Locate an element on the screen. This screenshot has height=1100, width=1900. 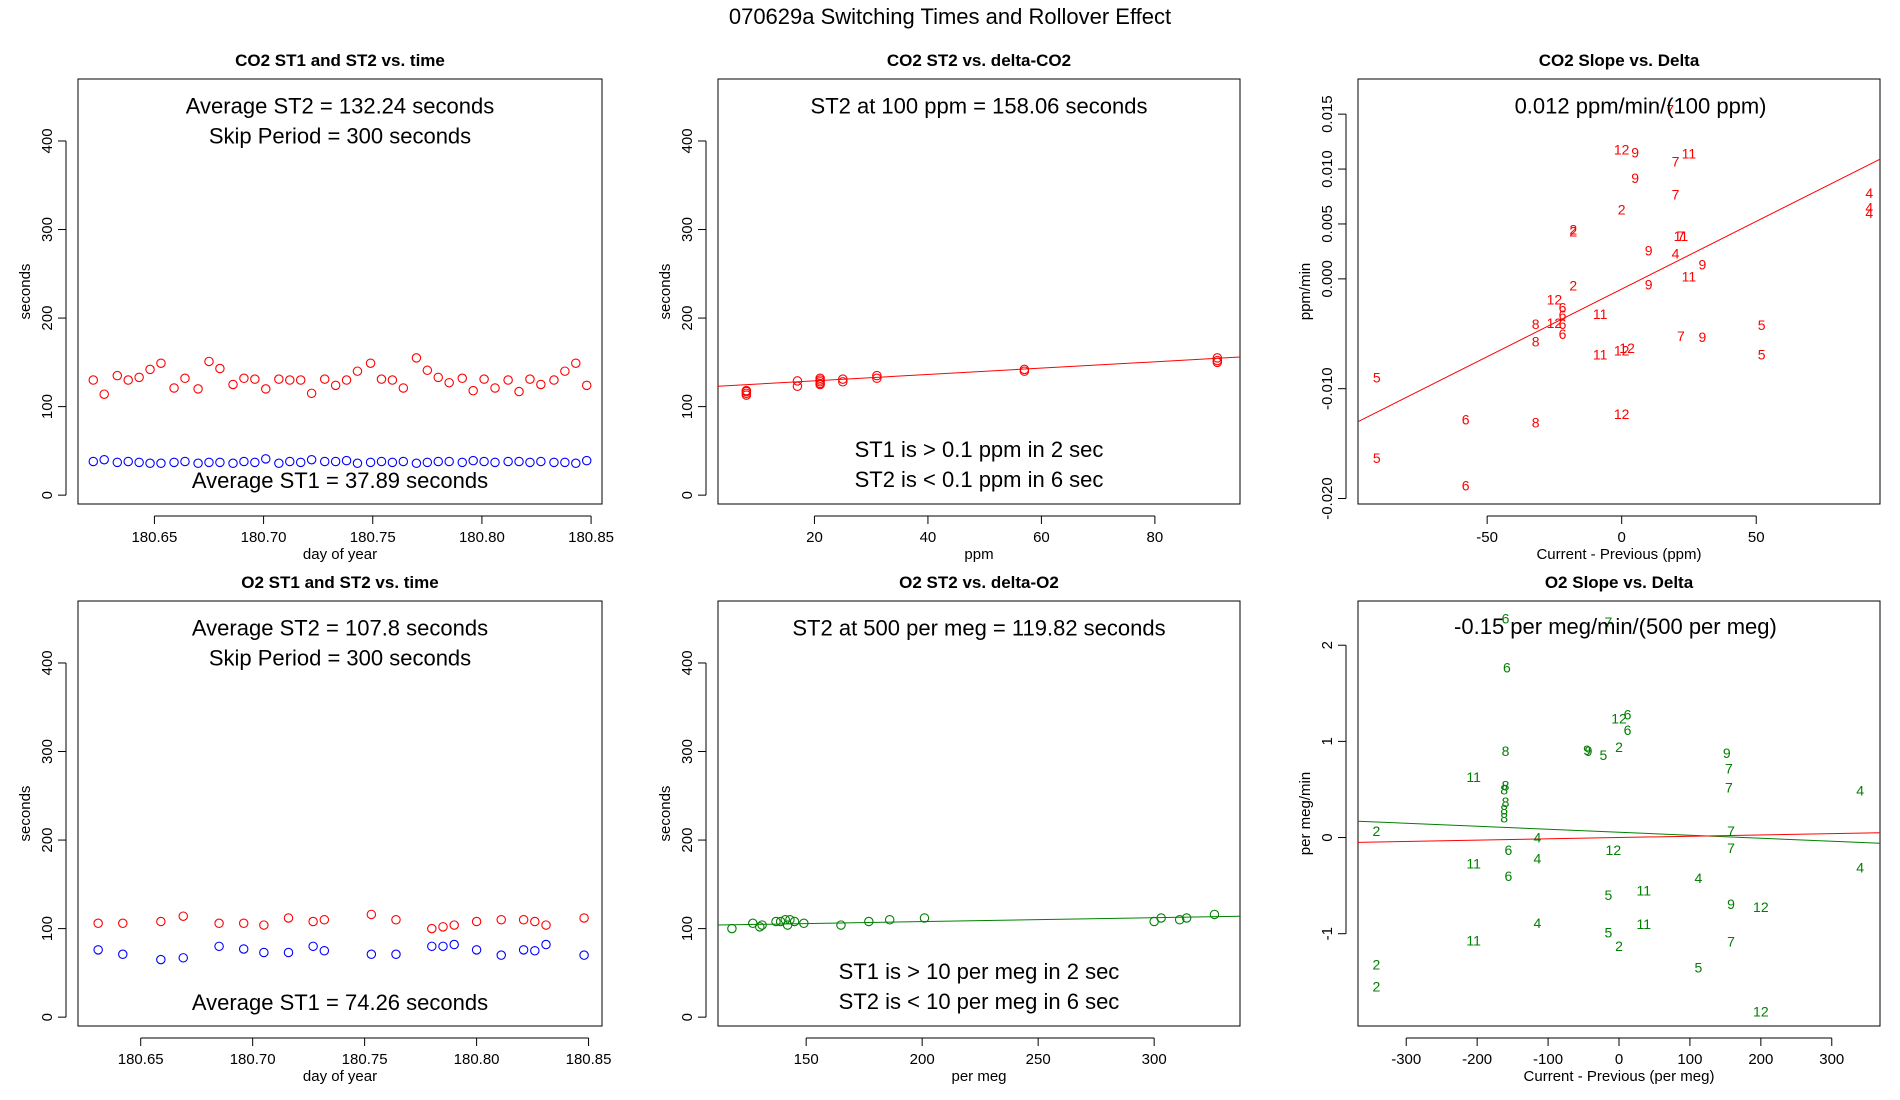
y-tick-label: 0 is located at coordinates (47, 1017).